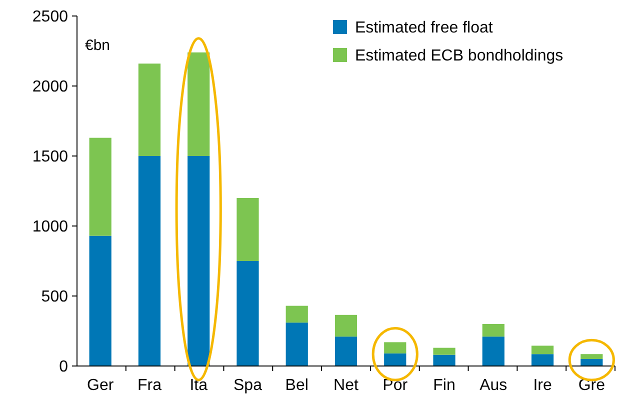 This screenshot has height=407, width=623. What do you see at coordinates (149, 385) in the screenshot?
I see `x-tick-label: Fra` at bounding box center [149, 385].